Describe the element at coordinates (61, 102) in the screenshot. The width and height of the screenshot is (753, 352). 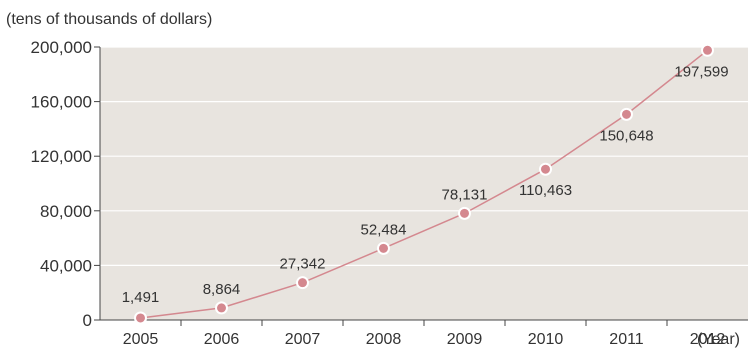
I see `y-tick-label: 160,000` at that location.